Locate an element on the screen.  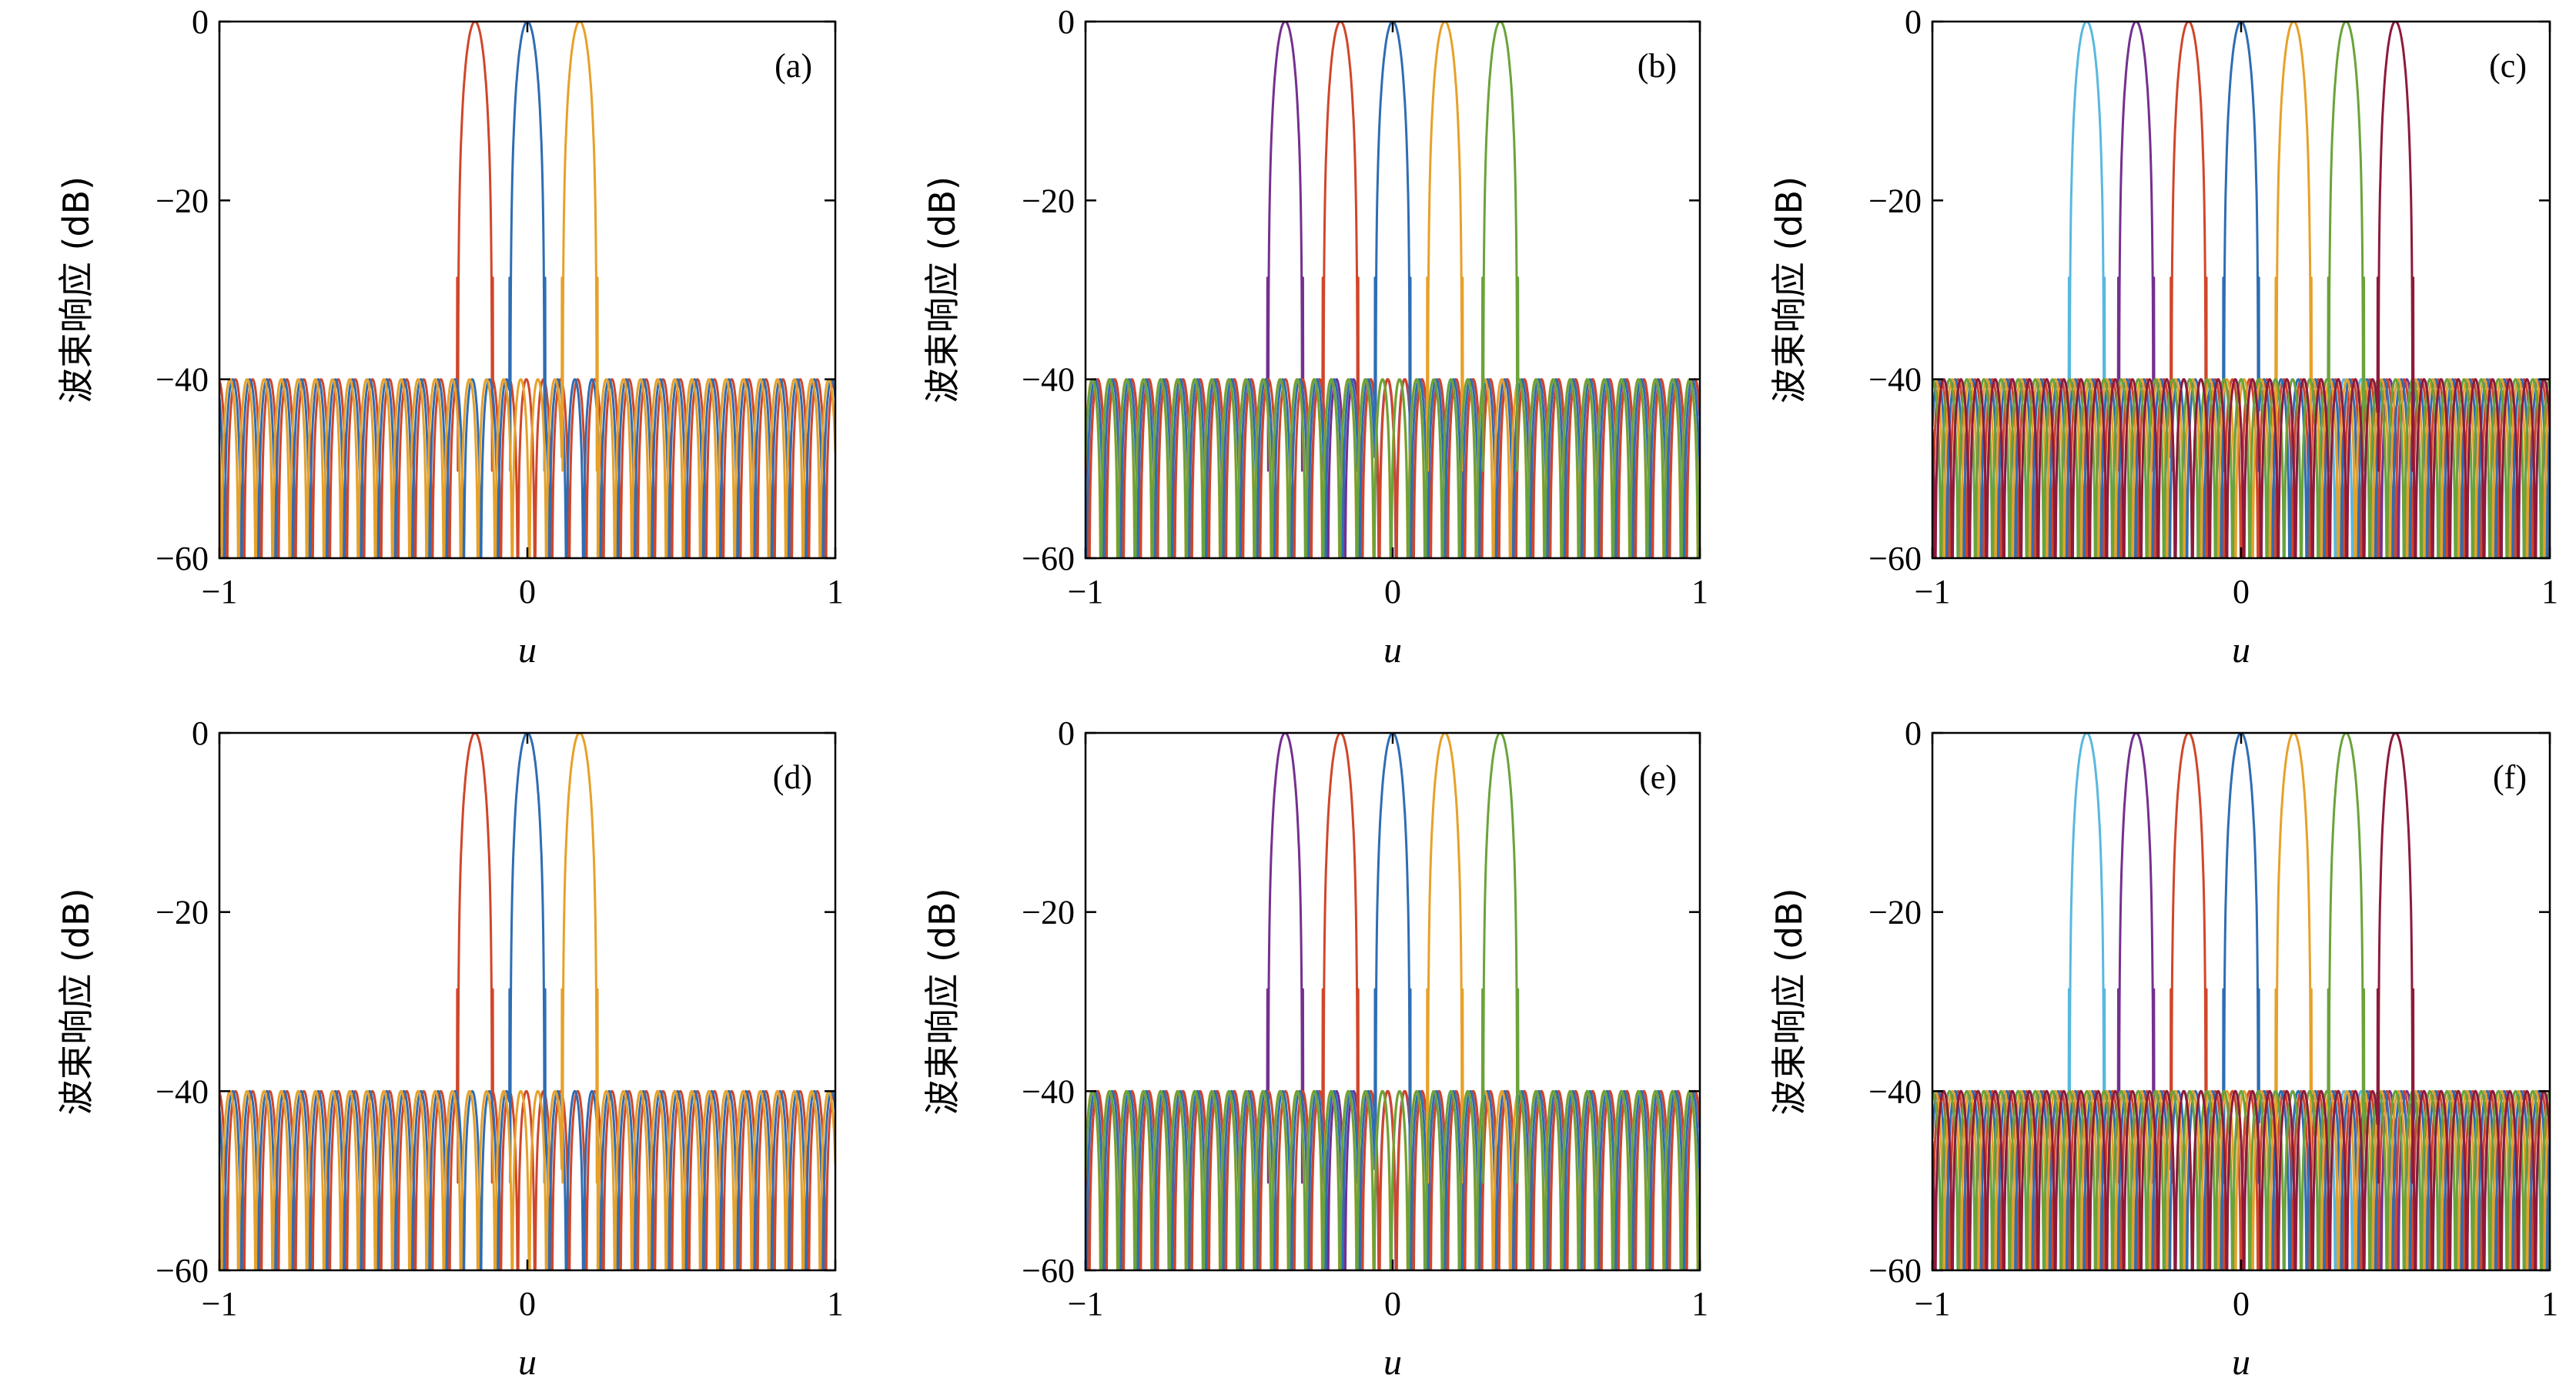
panel-e: 0 −20 −40 −60−1 0 1 u 波束响应 (dB) (e) is located at coordinates (1315, 1044).